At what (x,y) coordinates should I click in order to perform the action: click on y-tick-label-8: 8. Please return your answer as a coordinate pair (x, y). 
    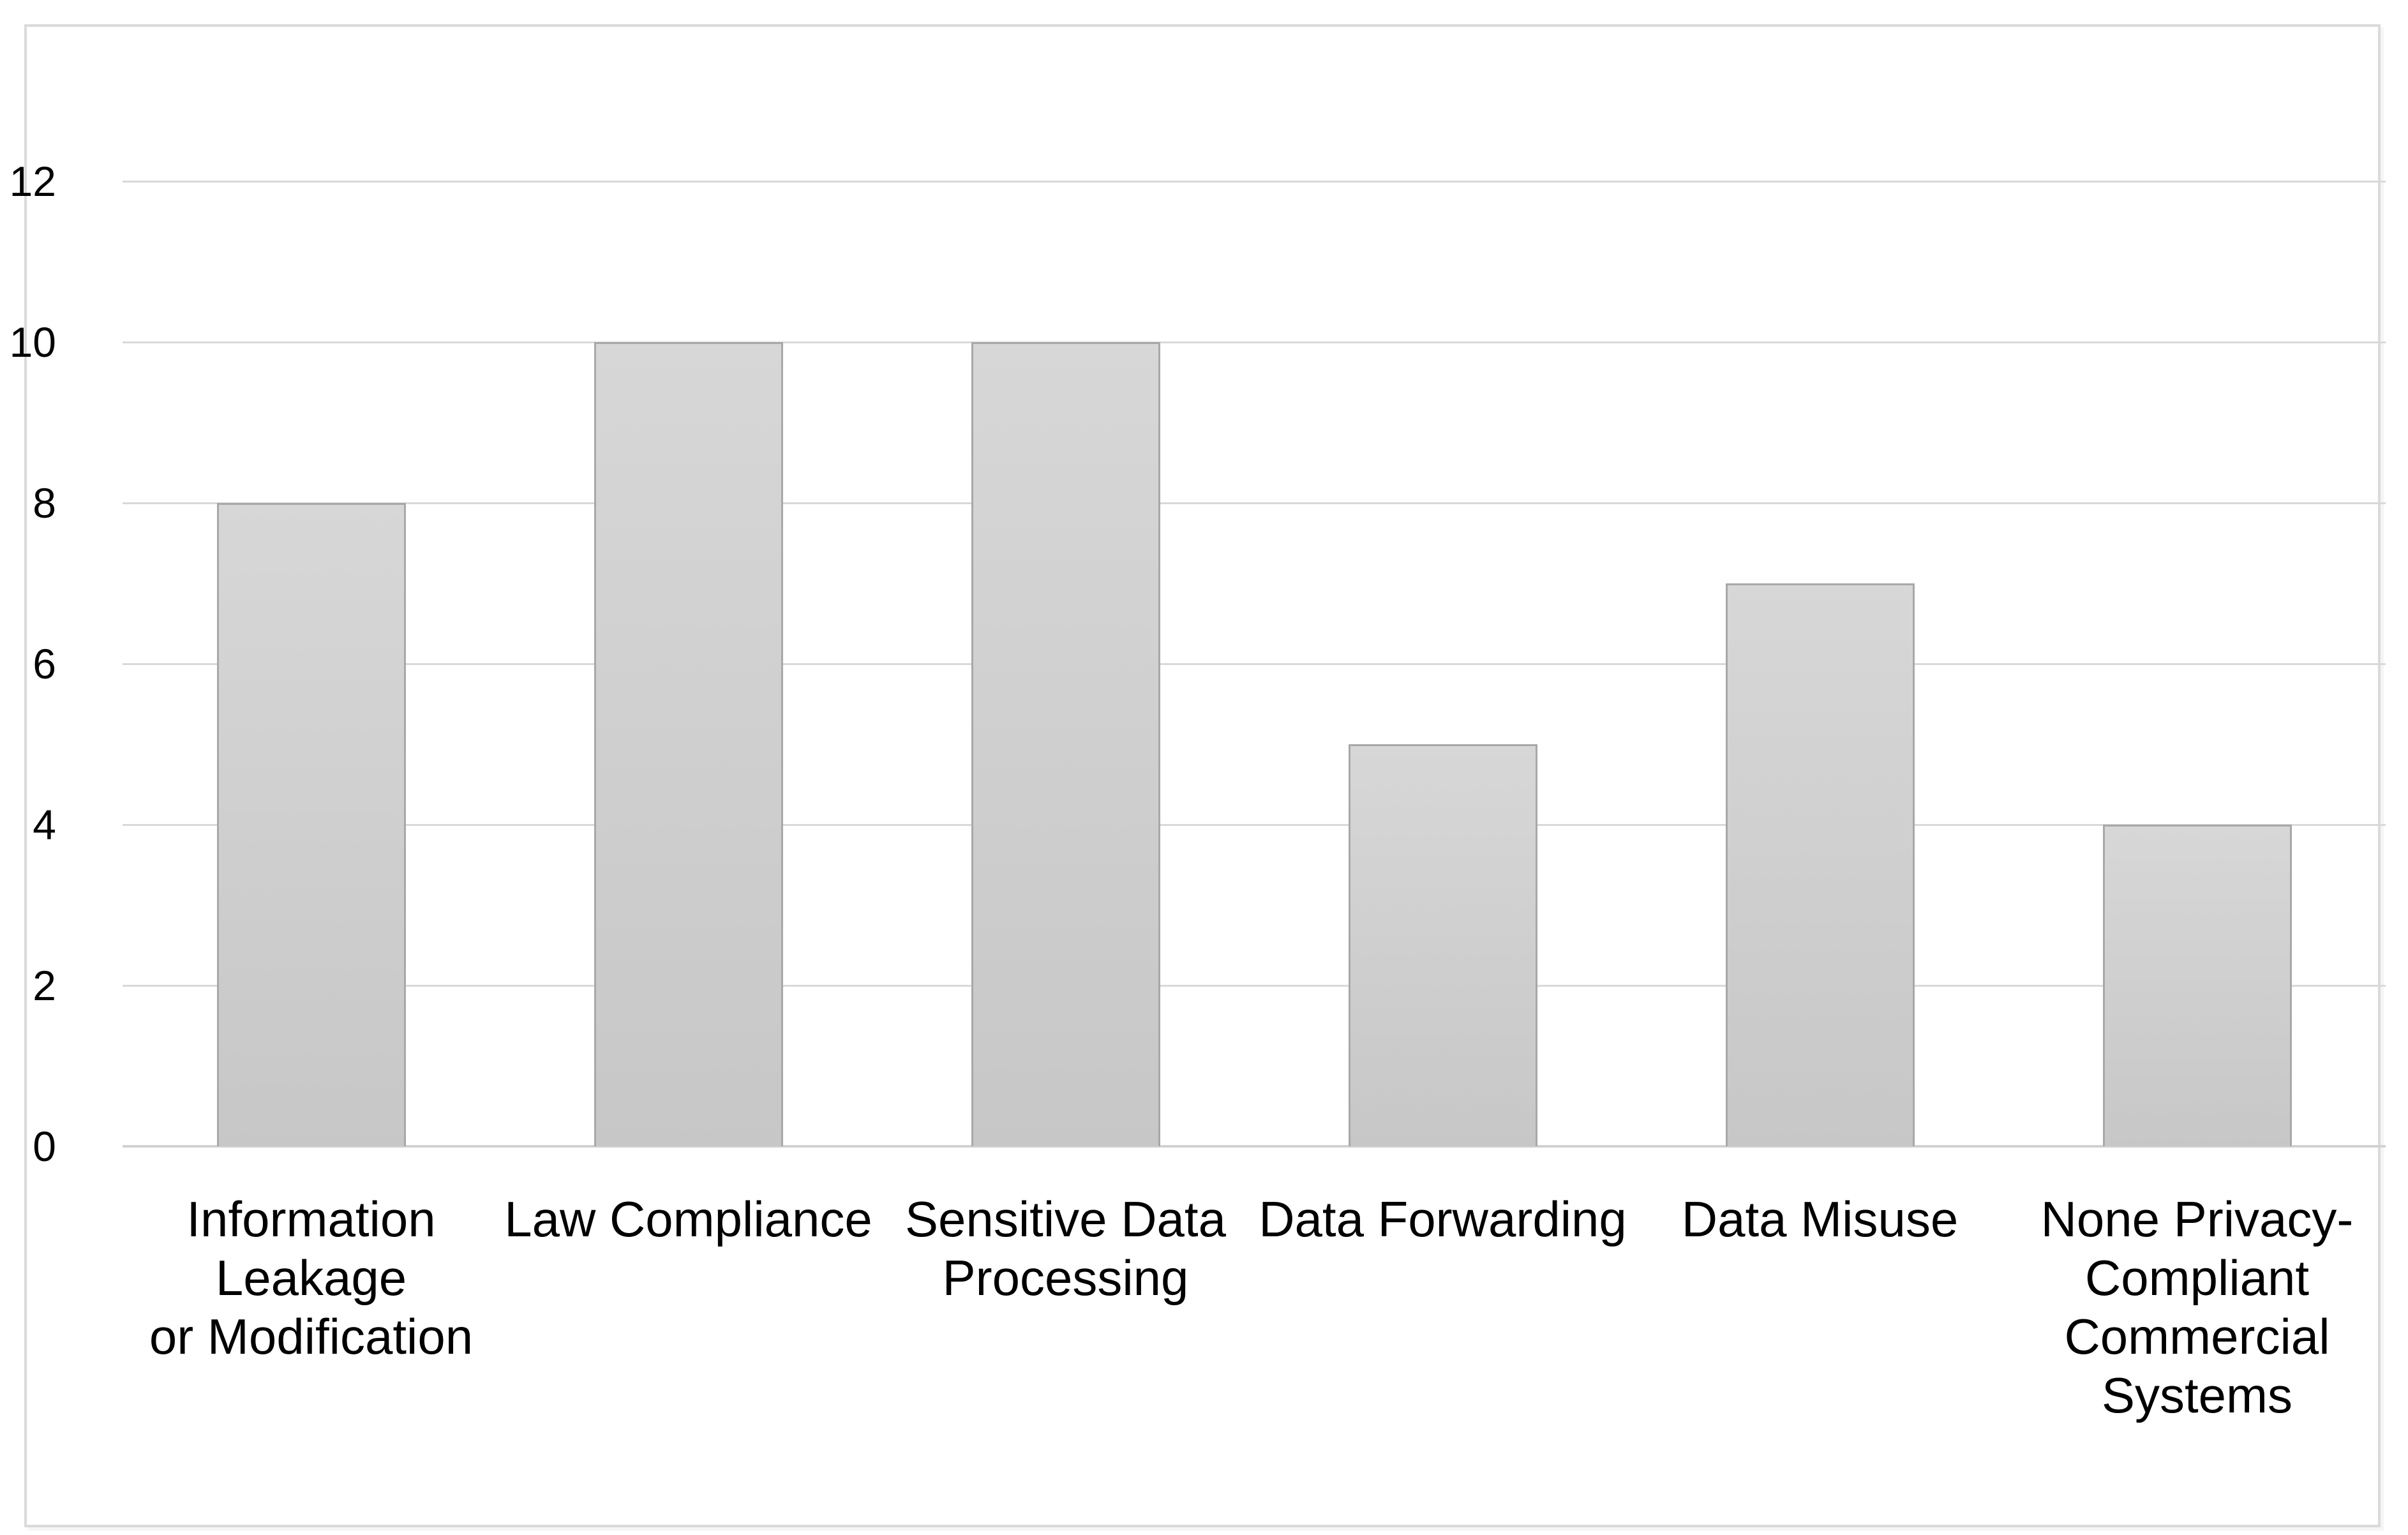
    Looking at the image, I should click on (44, 503).